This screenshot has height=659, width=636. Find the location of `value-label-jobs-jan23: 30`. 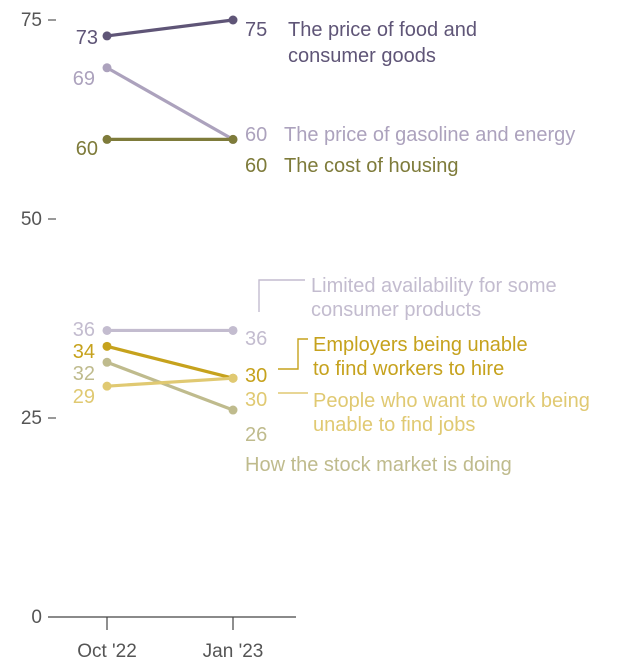

value-label-jobs-jan23: 30 is located at coordinates (256, 400).